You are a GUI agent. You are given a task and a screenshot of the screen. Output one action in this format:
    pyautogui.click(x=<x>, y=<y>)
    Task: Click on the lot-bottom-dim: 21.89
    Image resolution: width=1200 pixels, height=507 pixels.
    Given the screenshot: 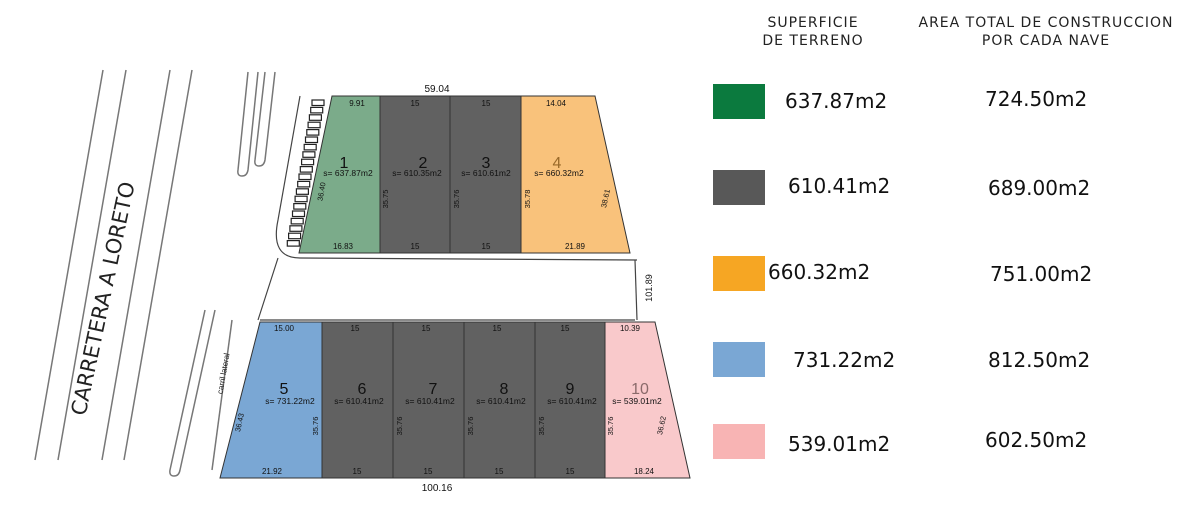 What is the action you would take?
    pyautogui.click(x=575, y=246)
    